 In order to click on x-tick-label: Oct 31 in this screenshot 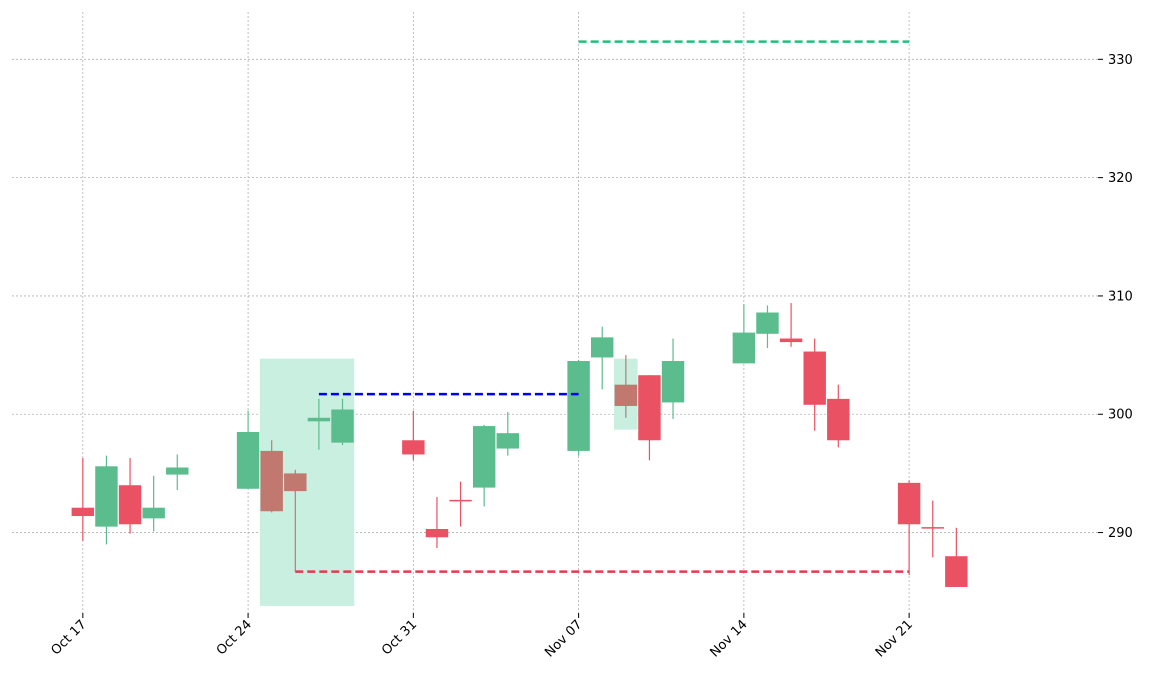, I will do `click(399, 637)`.